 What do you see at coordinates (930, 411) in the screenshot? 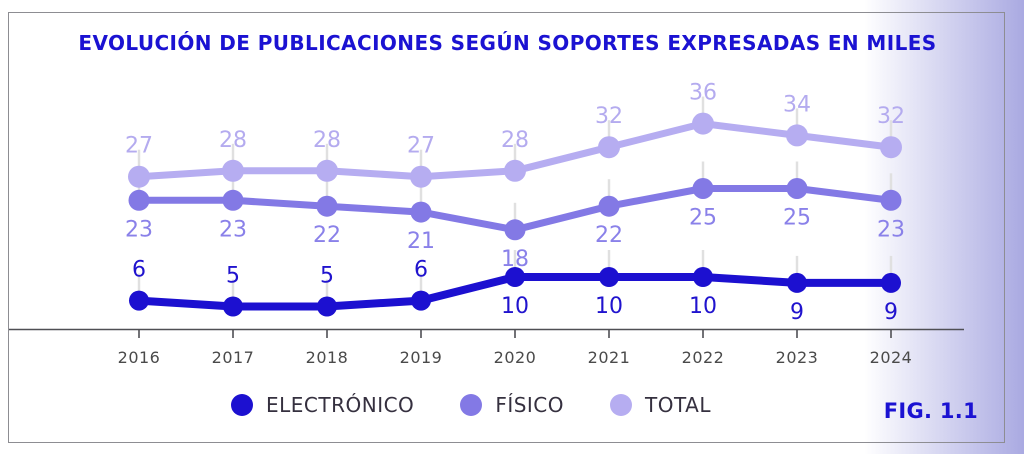
I see `figure-number: FIG. 1.1` at bounding box center [930, 411].